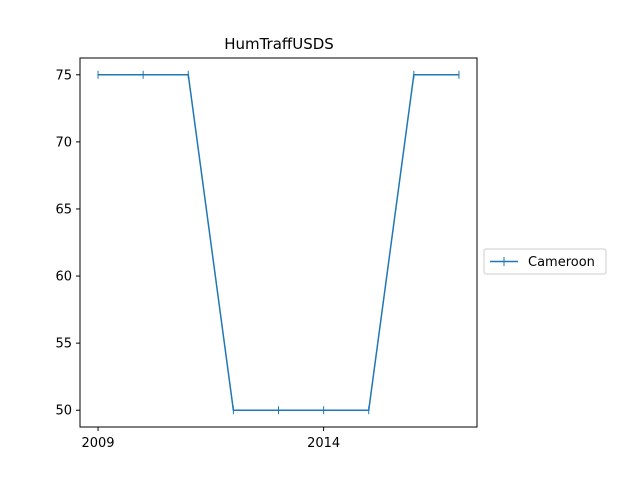 Image resolution: width=640 pixels, height=480 pixels. What do you see at coordinates (63, 411) in the screenshot?
I see `y-tick-label: 50` at bounding box center [63, 411].